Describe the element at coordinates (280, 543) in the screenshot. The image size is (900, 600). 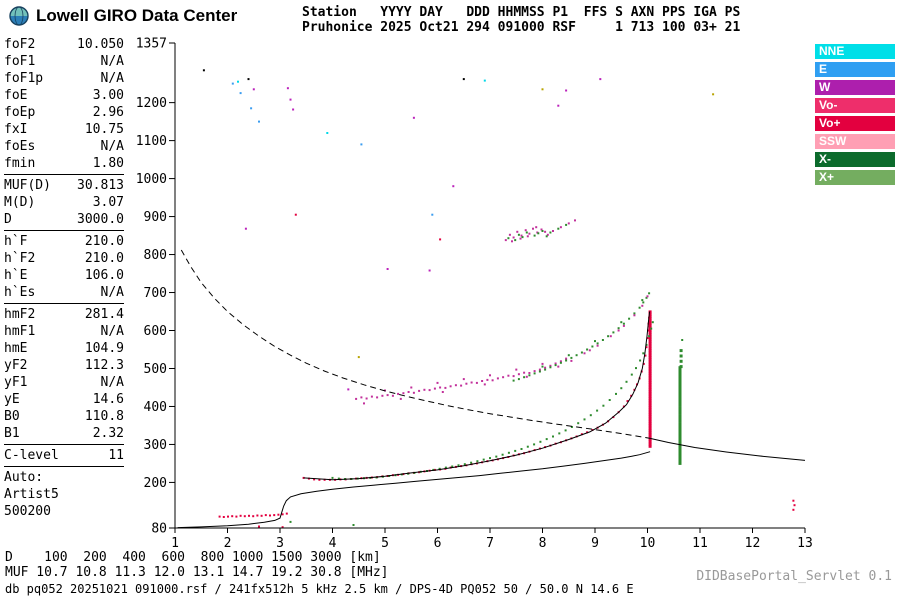
I see `svg-text: 3` at that location.